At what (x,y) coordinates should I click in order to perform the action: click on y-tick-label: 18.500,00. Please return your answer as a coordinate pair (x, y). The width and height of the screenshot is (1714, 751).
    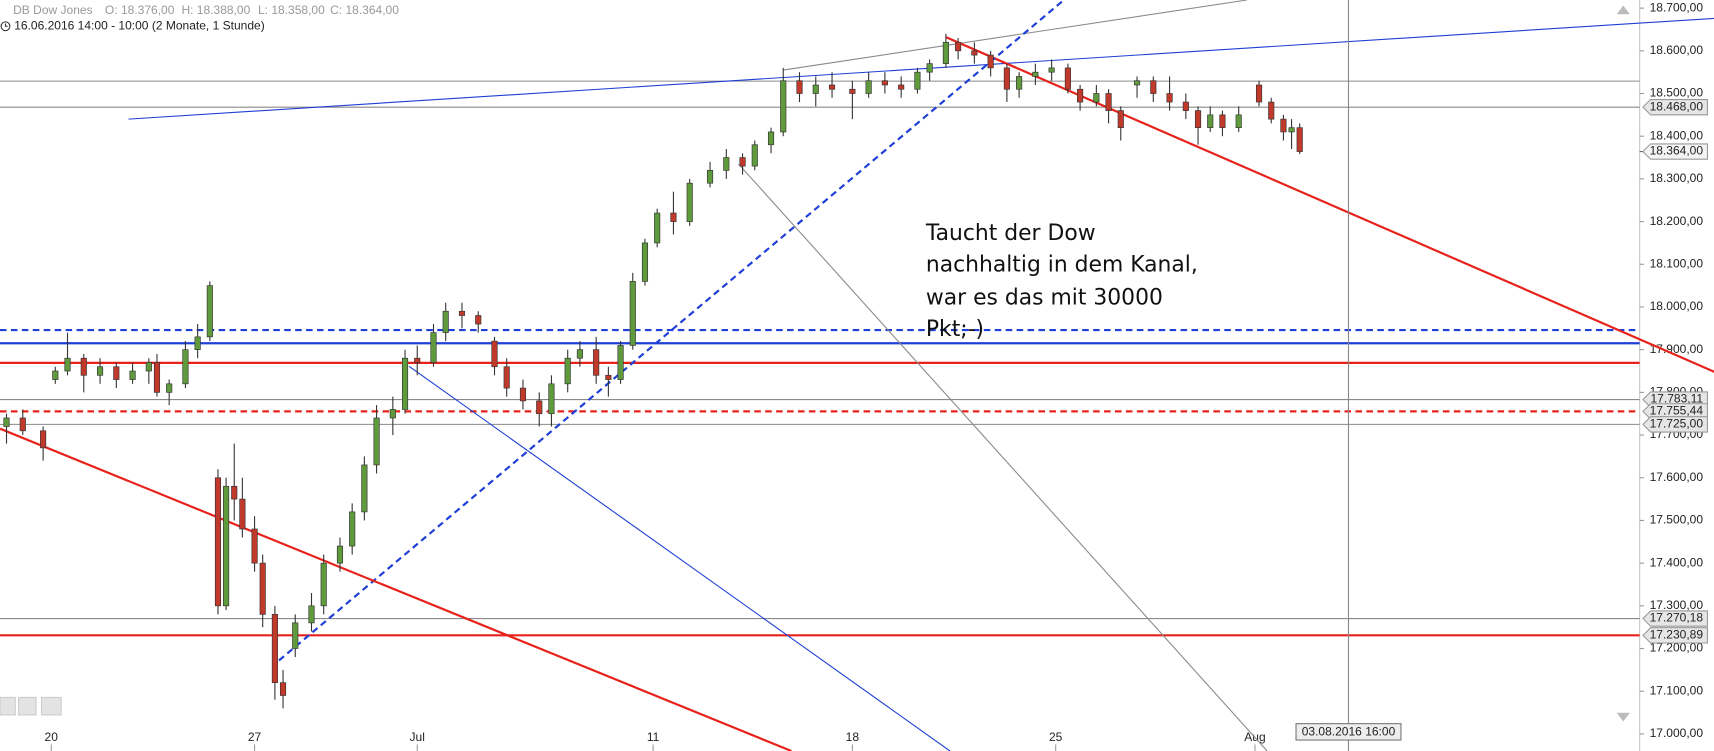
    Looking at the image, I should click on (1677, 93).